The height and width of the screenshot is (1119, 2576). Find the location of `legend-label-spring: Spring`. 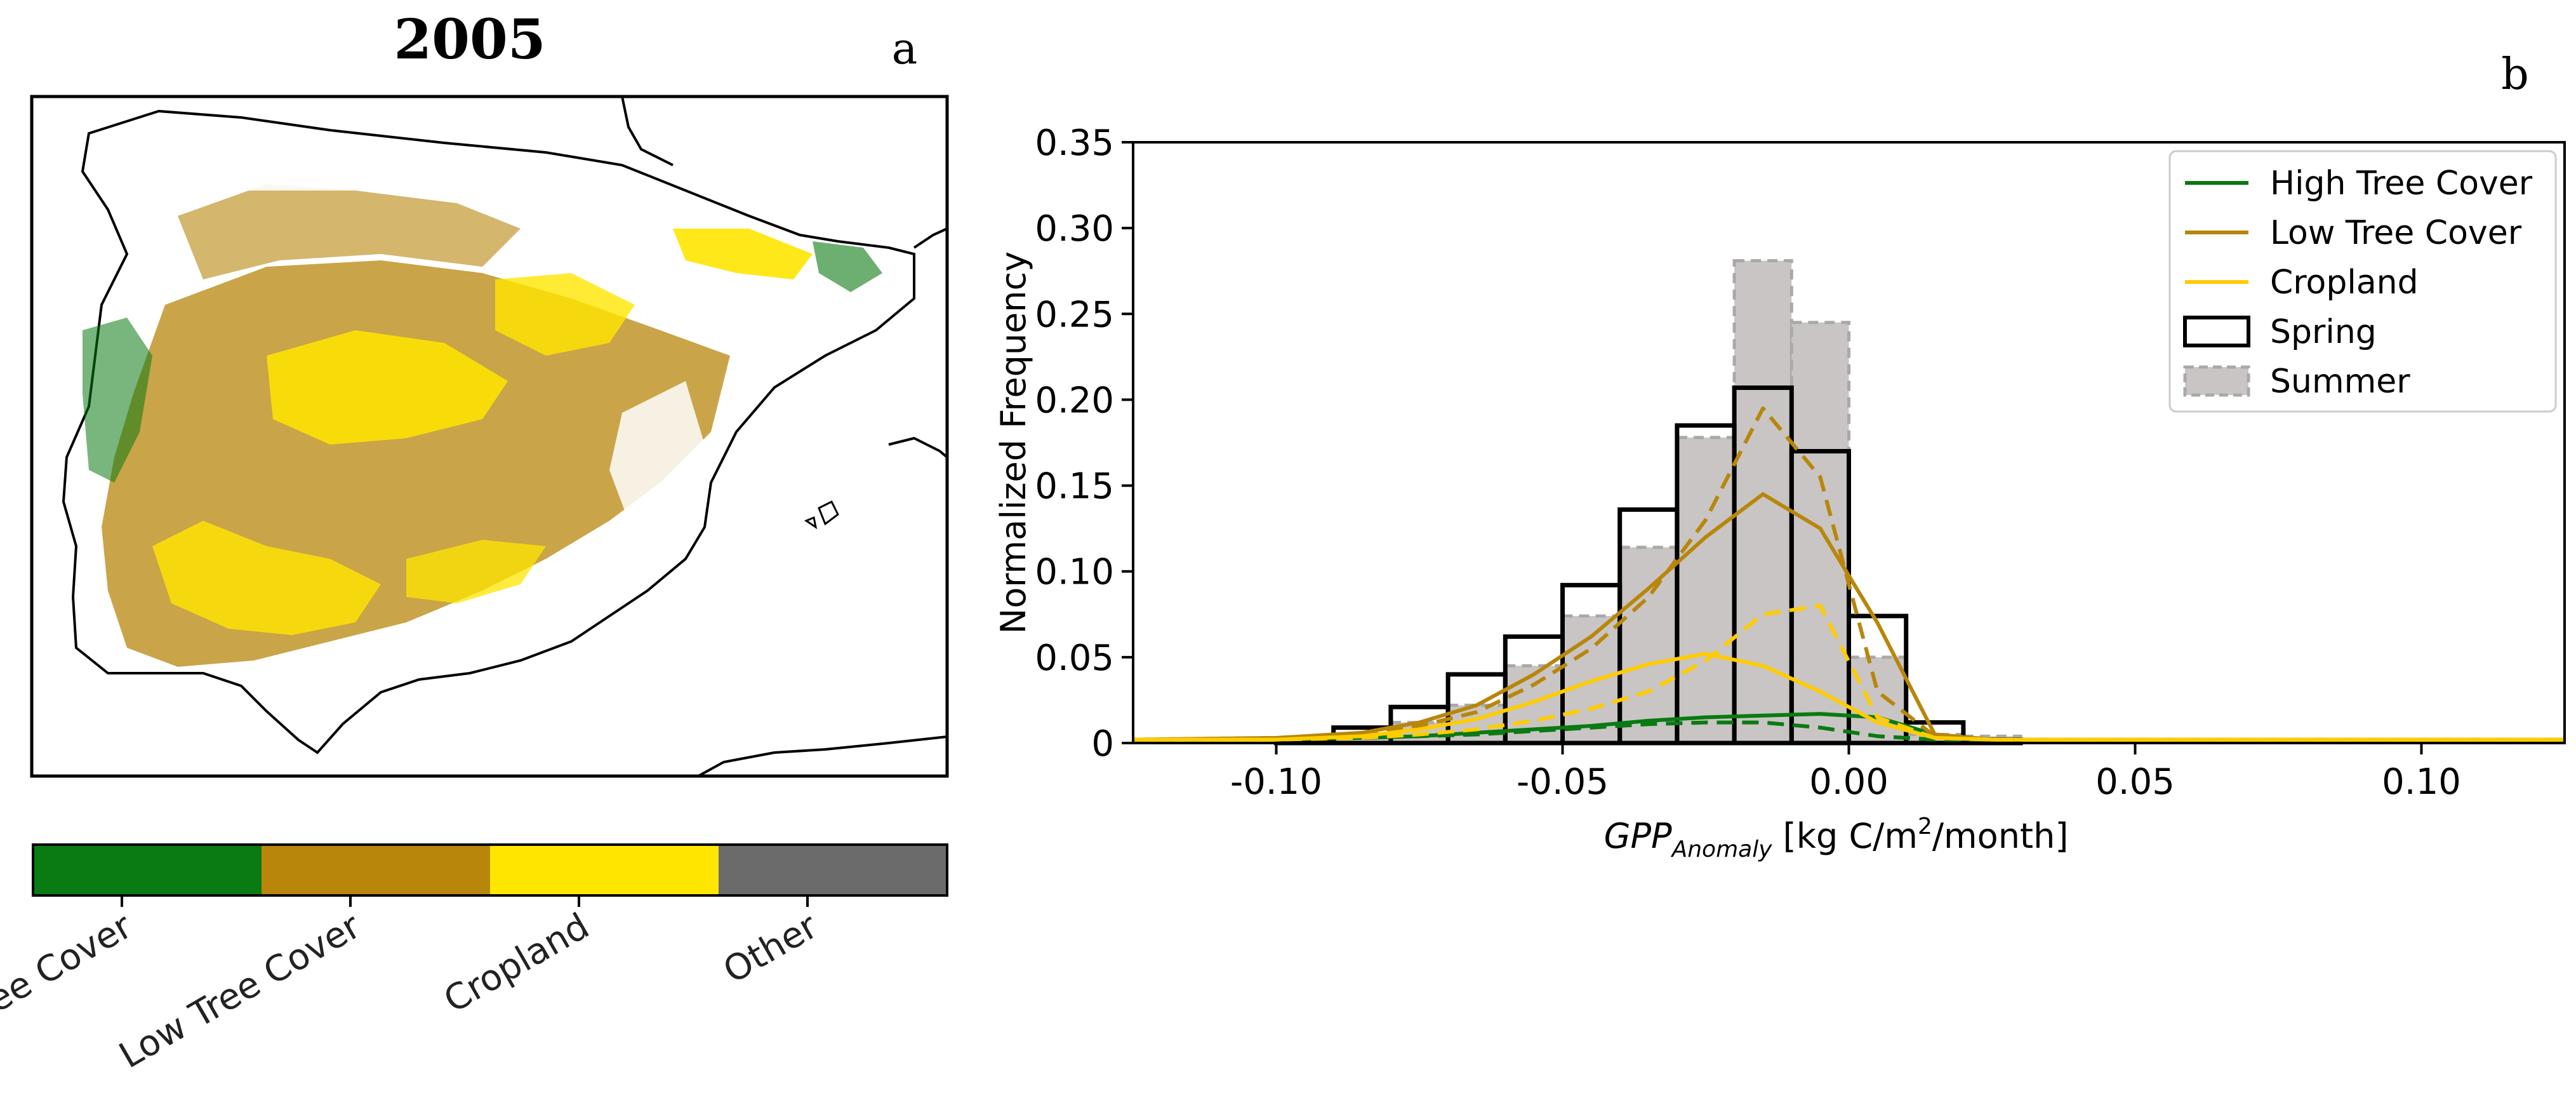

legend-label-spring: Spring is located at coordinates (2323, 332).